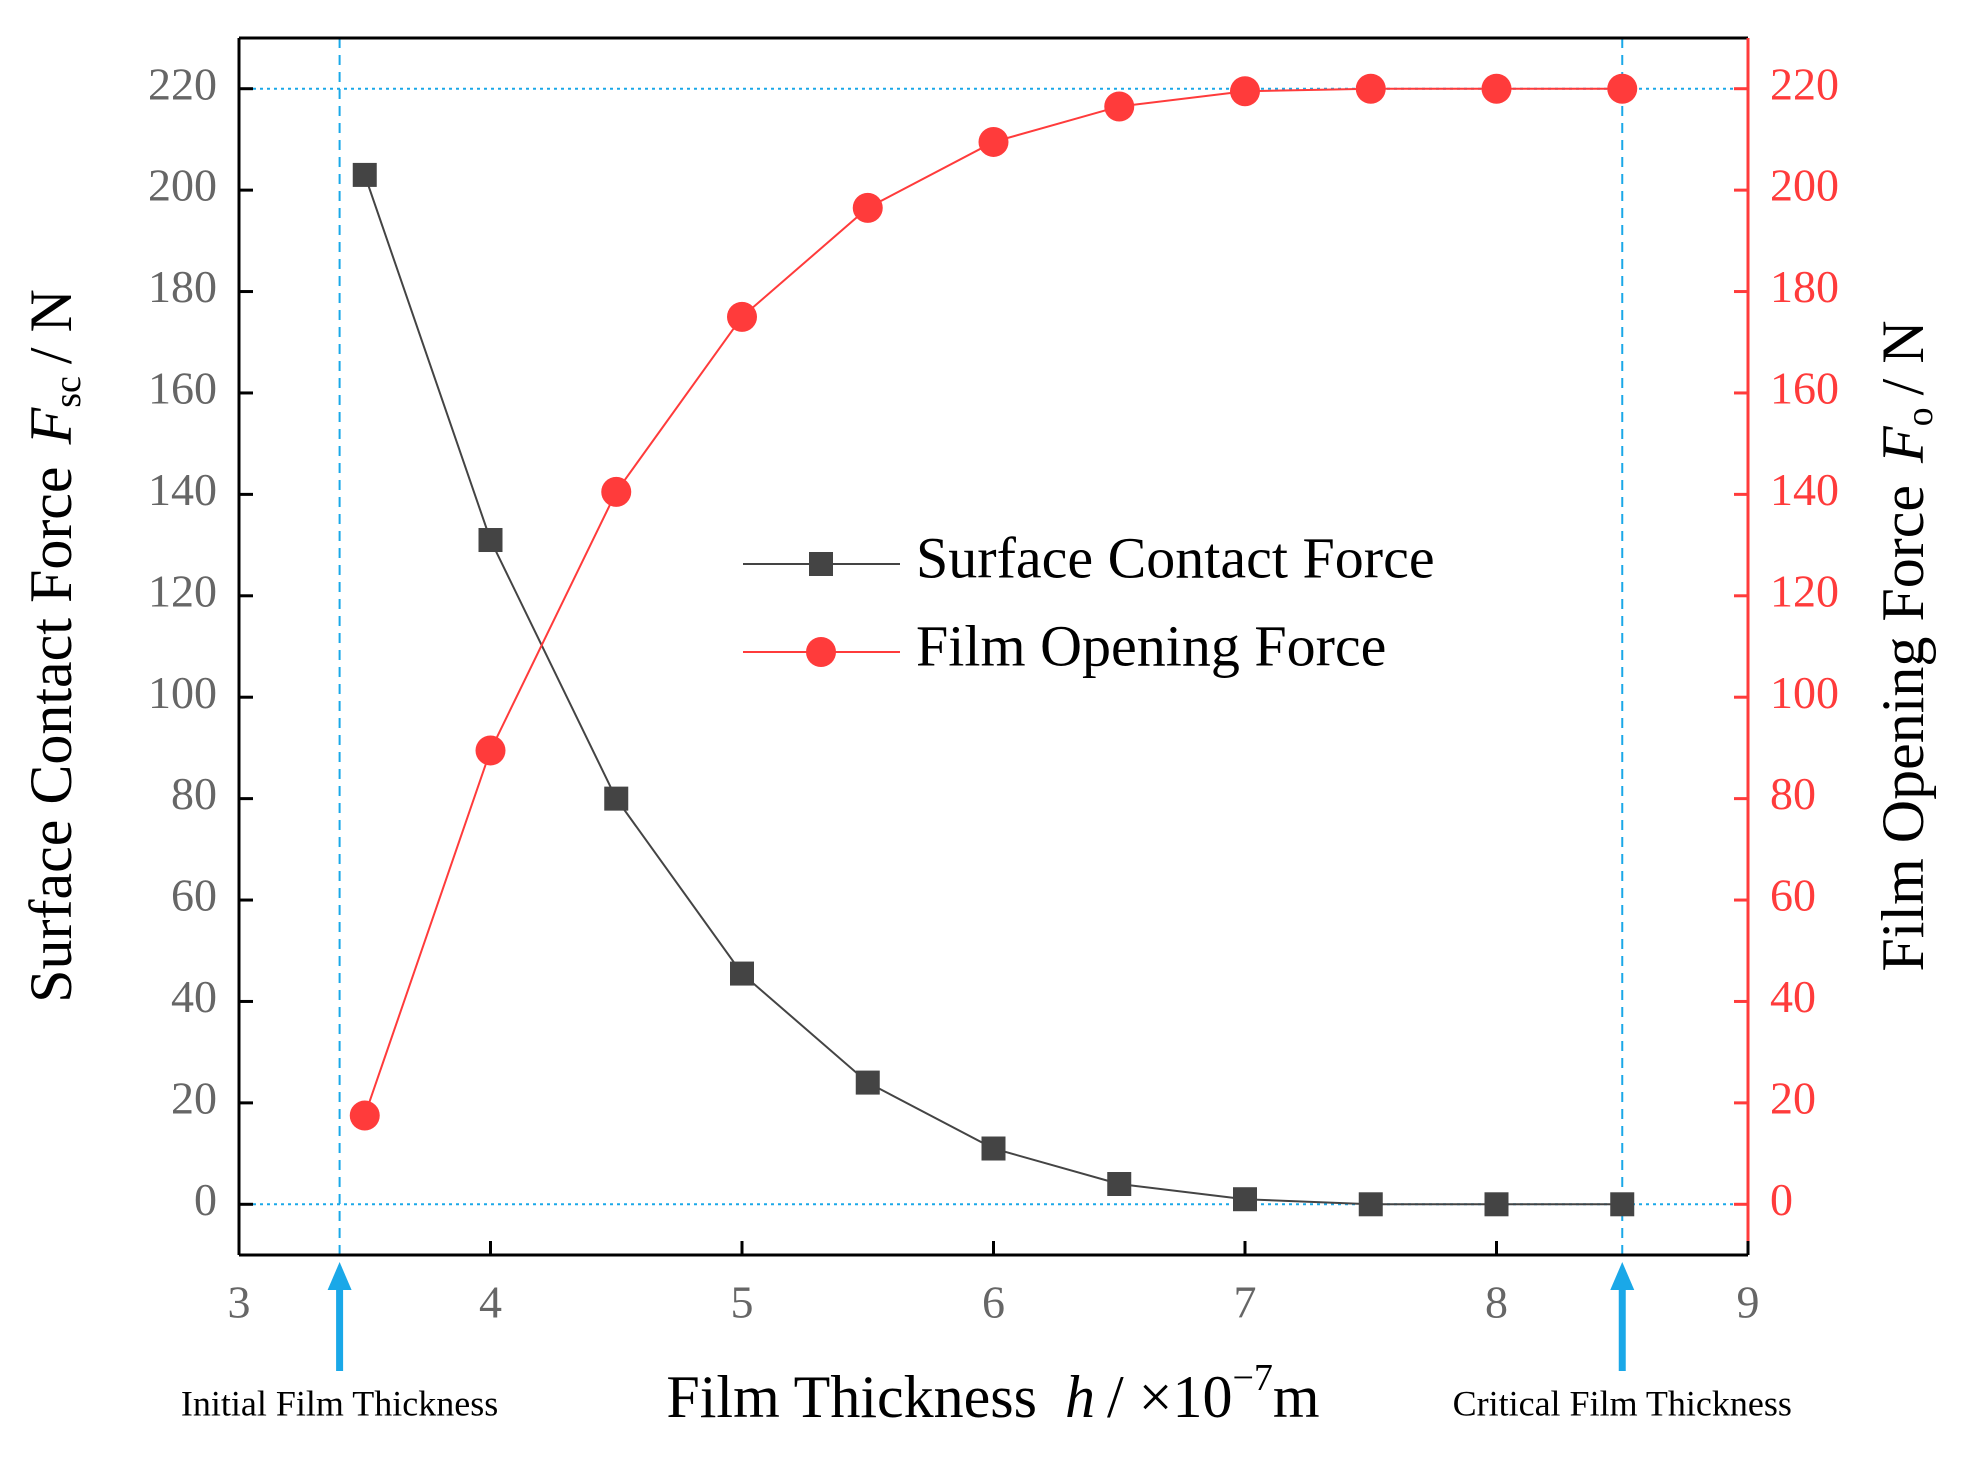 This screenshot has width=1972, height=1473. Describe the element at coordinates (339, 1403) in the screenshot. I see `annotation: Initial Film Thickness` at that location.